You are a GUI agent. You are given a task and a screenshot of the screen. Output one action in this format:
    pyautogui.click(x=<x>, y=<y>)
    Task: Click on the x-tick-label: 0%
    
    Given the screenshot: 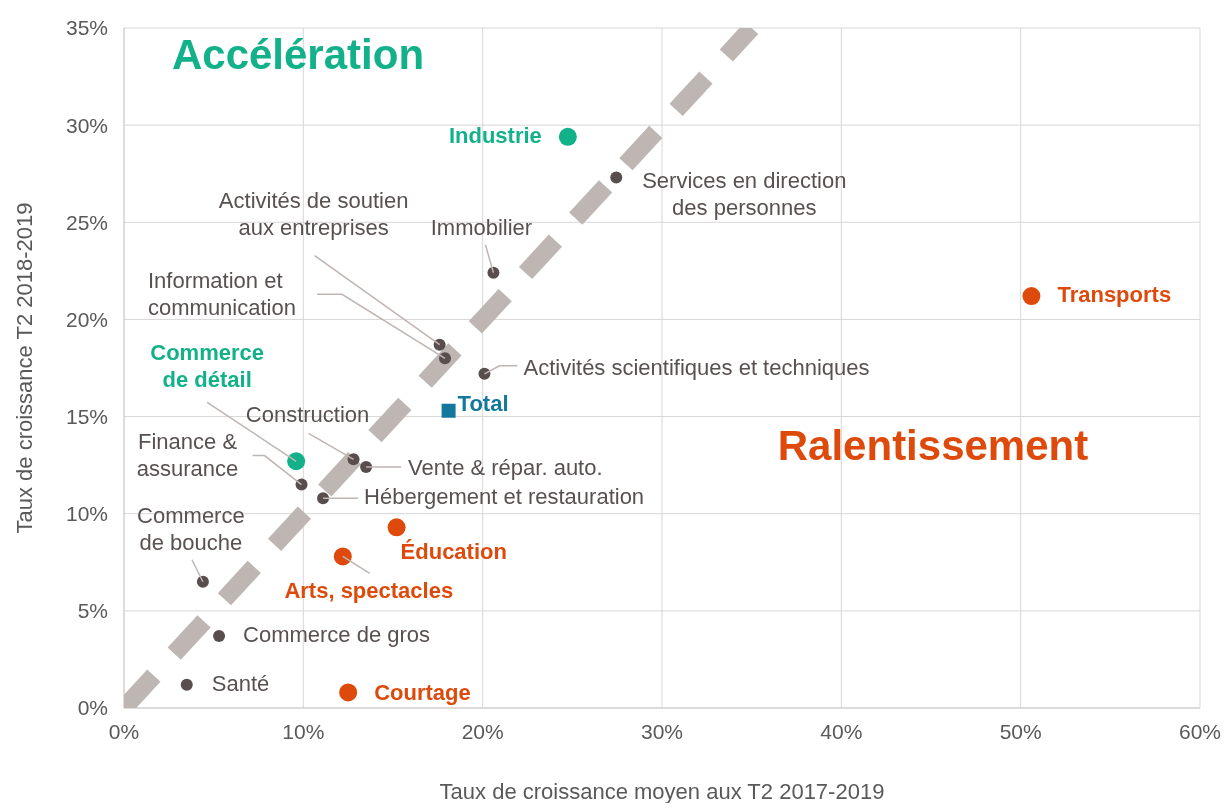 What is the action you would take?
    pyautogui.click(x=124, y=731)
    